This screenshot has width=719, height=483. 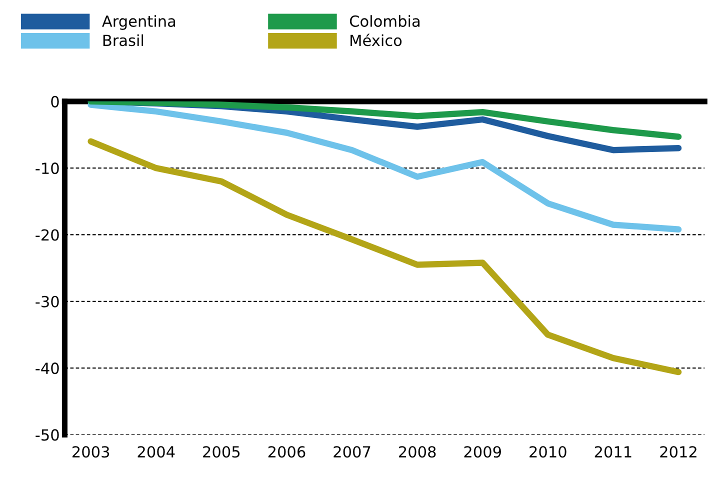 What do you see at coordinates (47, 235) in the screenshot?
I see `y-tick-label: -20` at bounding box center [47, 235].